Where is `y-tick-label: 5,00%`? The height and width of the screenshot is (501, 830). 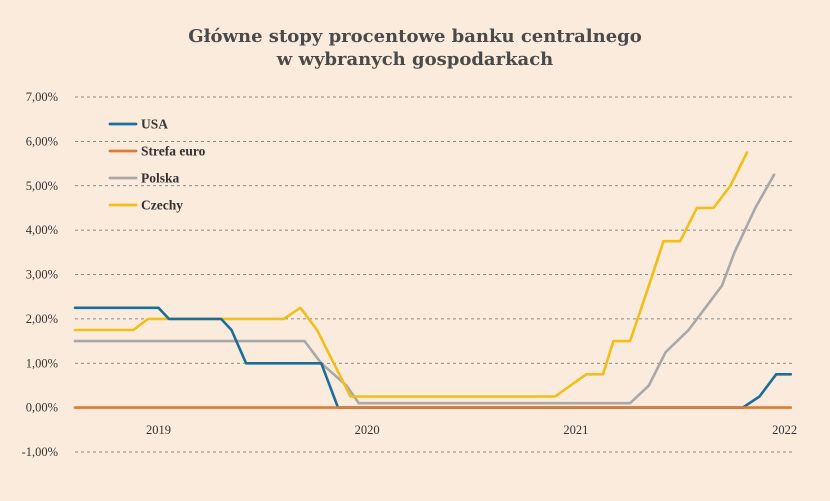
y-tick-label: 5,00% is located at coordinates (42, 186).